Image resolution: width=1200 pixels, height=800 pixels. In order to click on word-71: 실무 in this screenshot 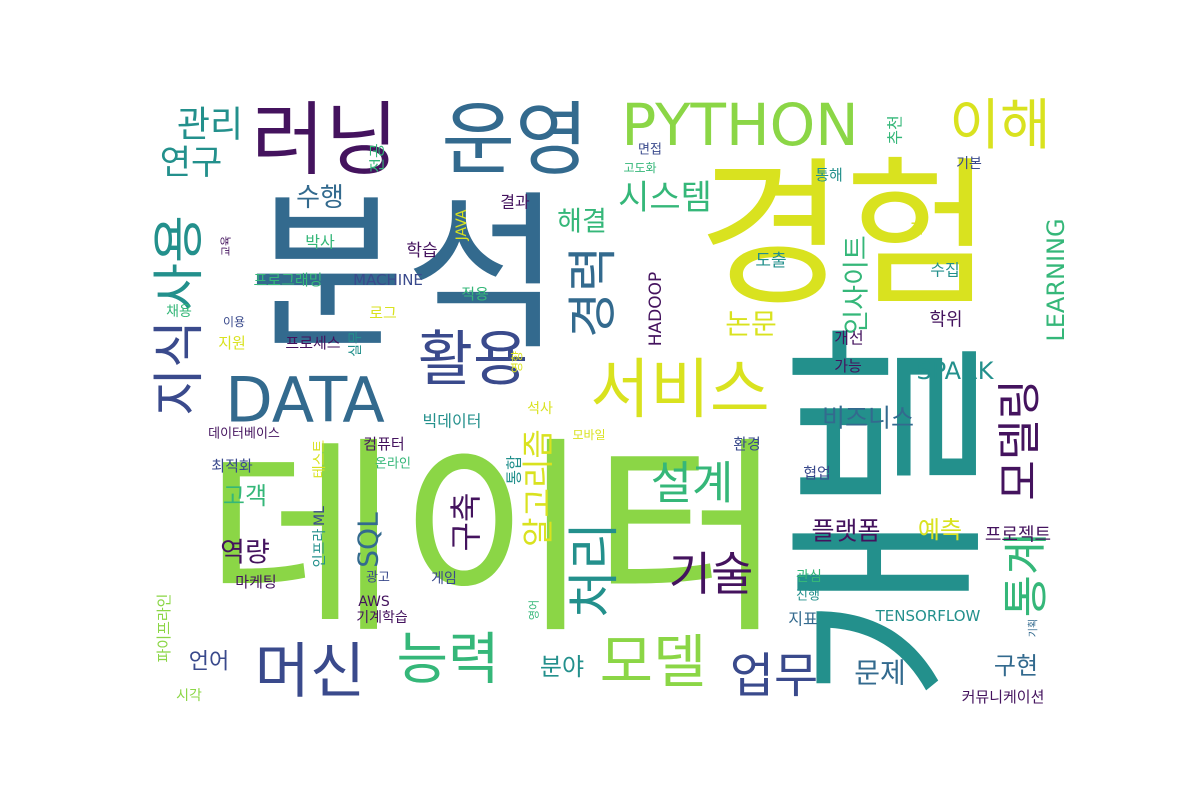, I will do `click(356, 344)`.